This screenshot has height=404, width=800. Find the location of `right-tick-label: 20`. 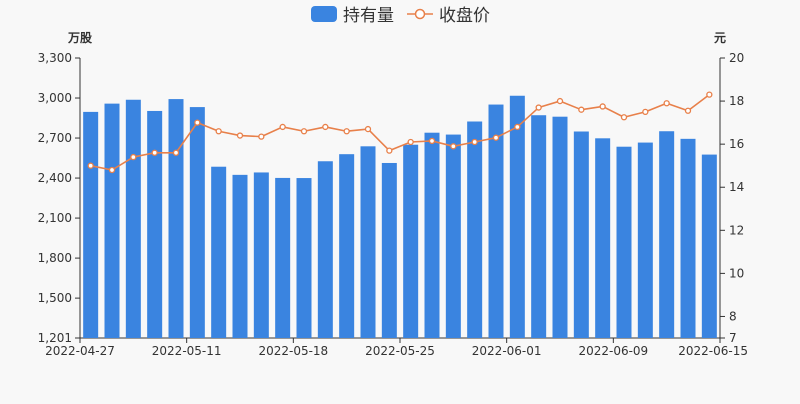

right-tick-label: 20 is located at coordinates (736, 58).